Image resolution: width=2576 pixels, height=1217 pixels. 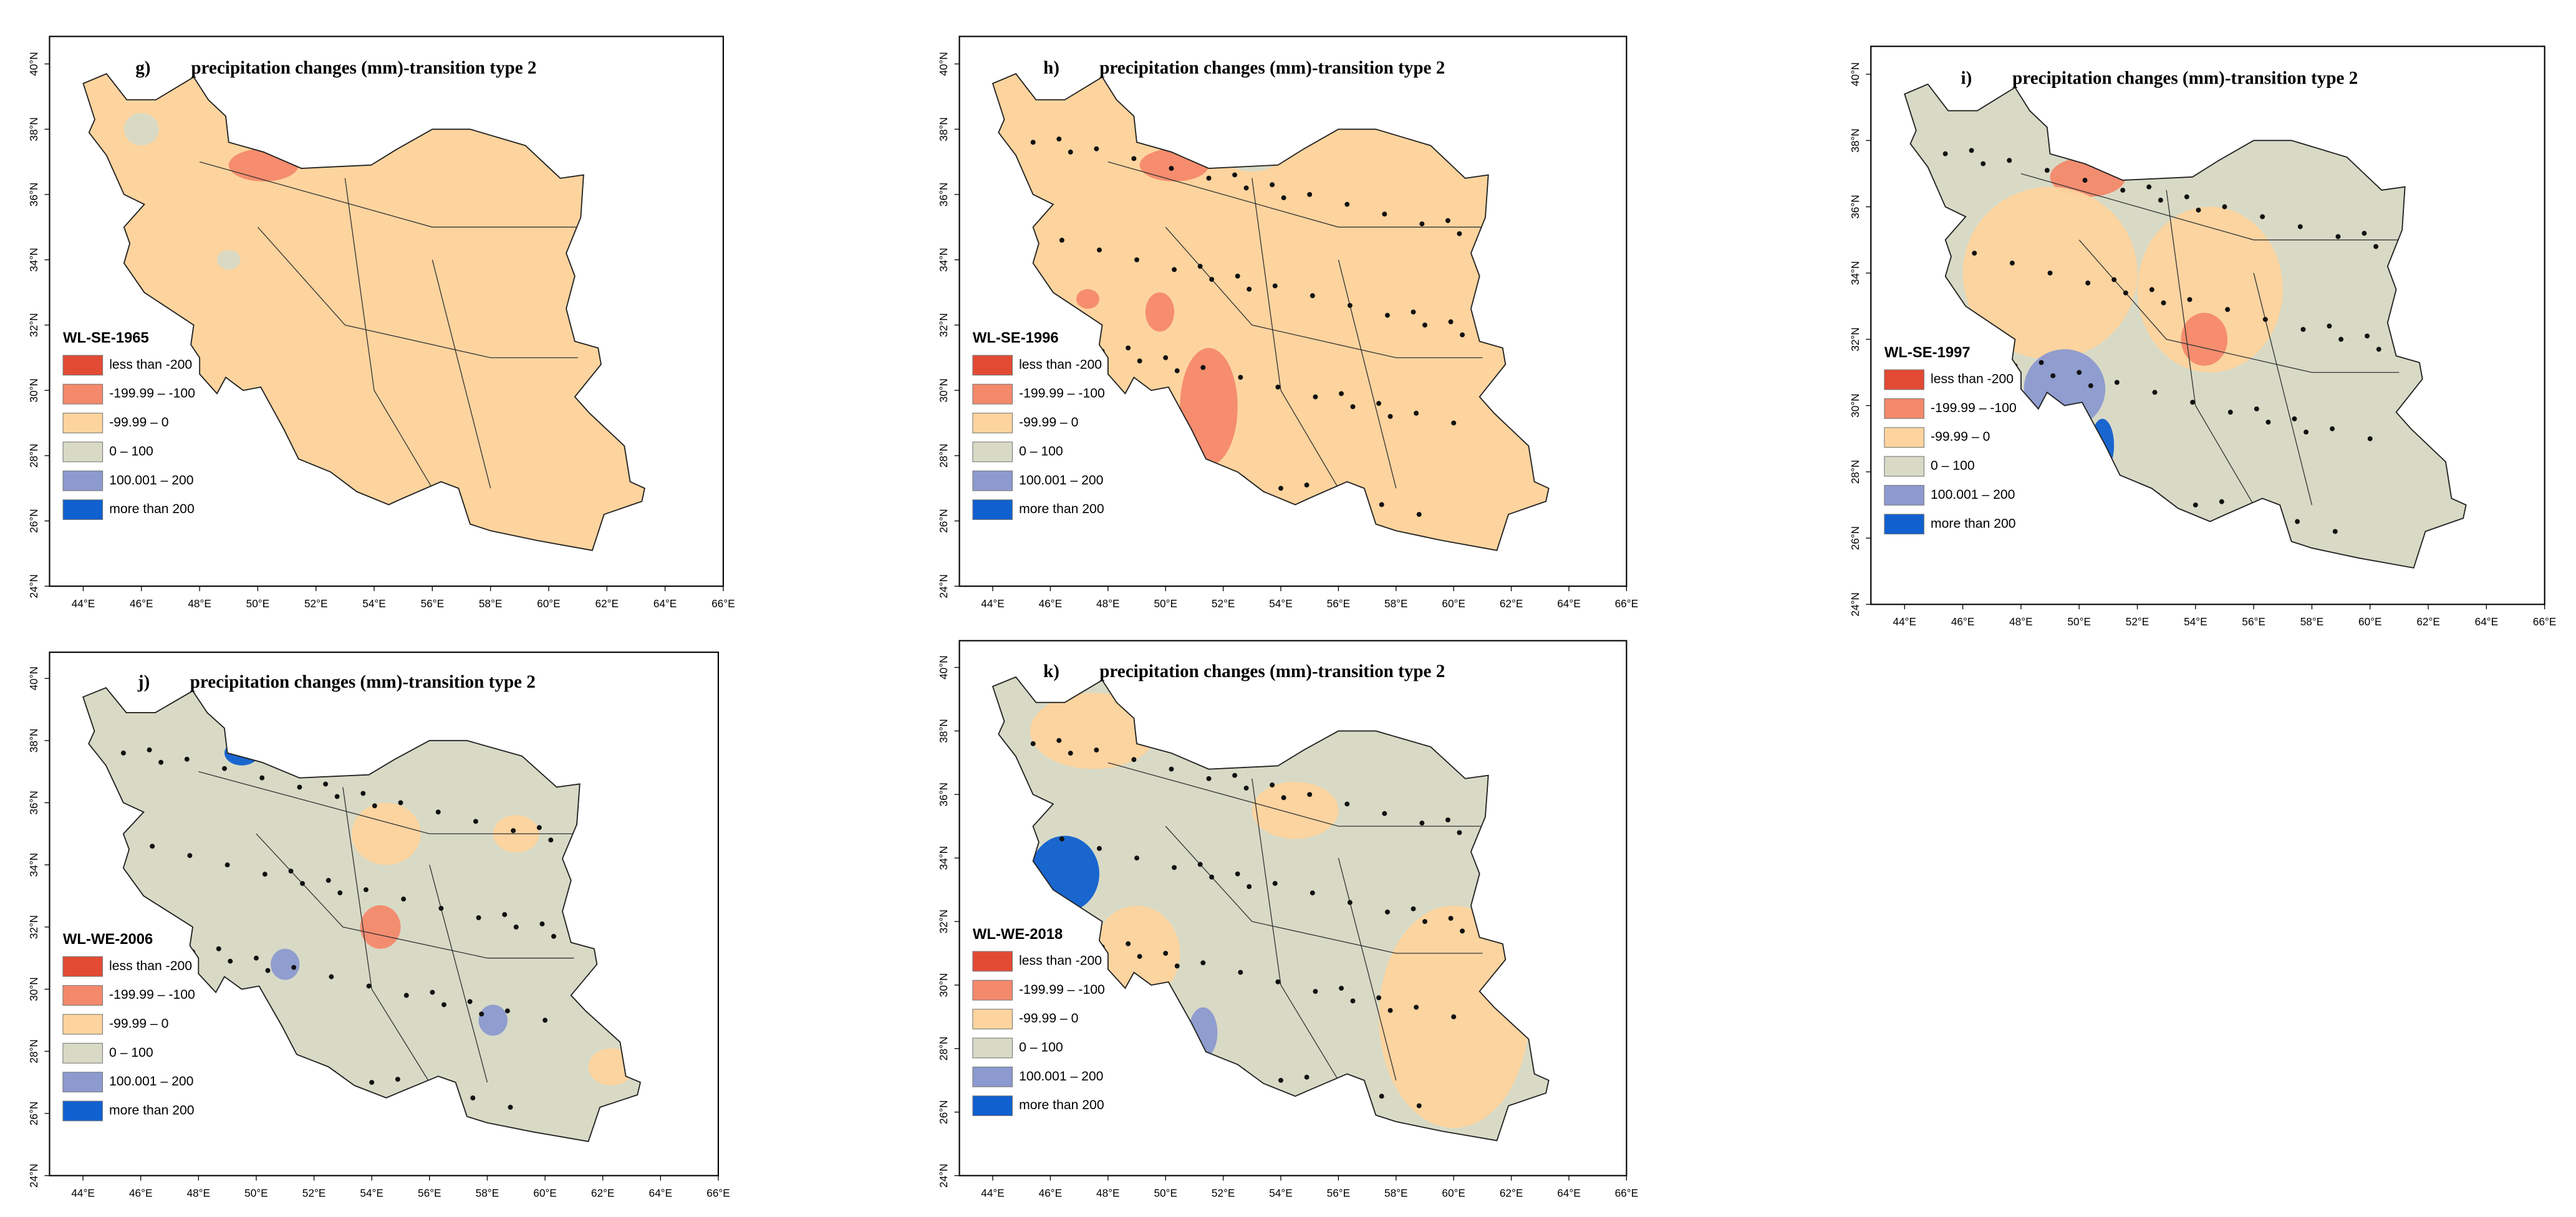 What do you see at coordinates (943, 921) in the screenshot?
I see `lat-label: 32°N` at bounding box center [943, 921].